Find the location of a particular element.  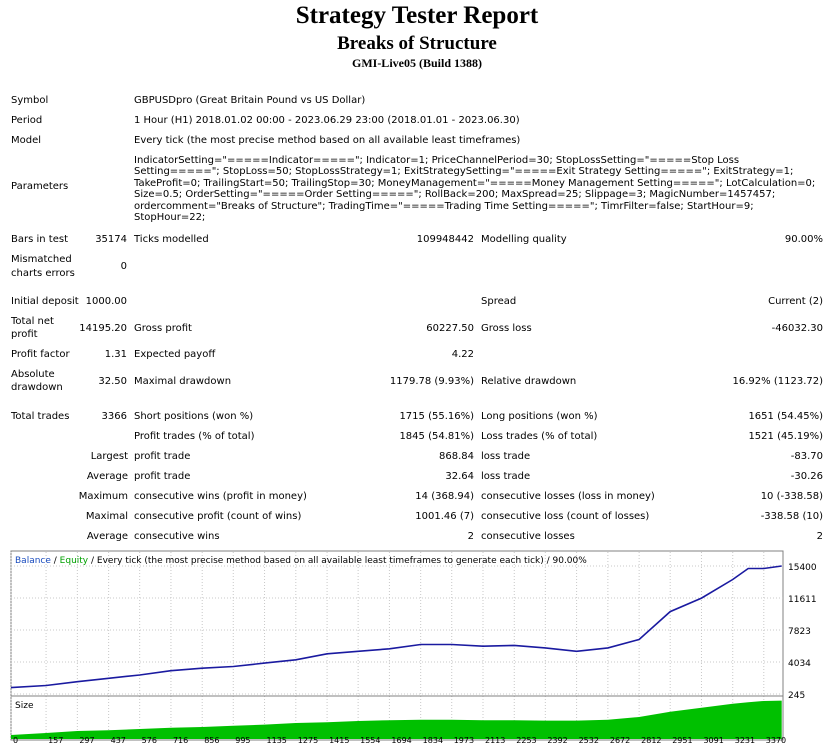

x-tick-label: 3091 is located at coordinates (713, 740).